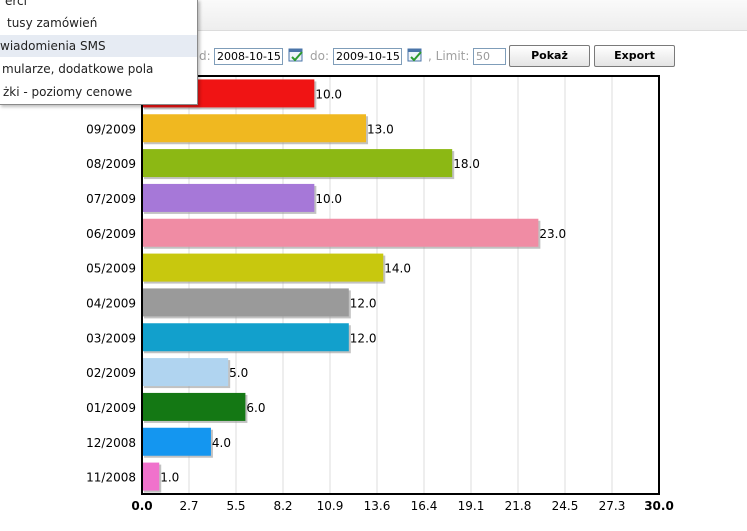  I want to click on x-tick-label: 24.5, so click(565, 506).